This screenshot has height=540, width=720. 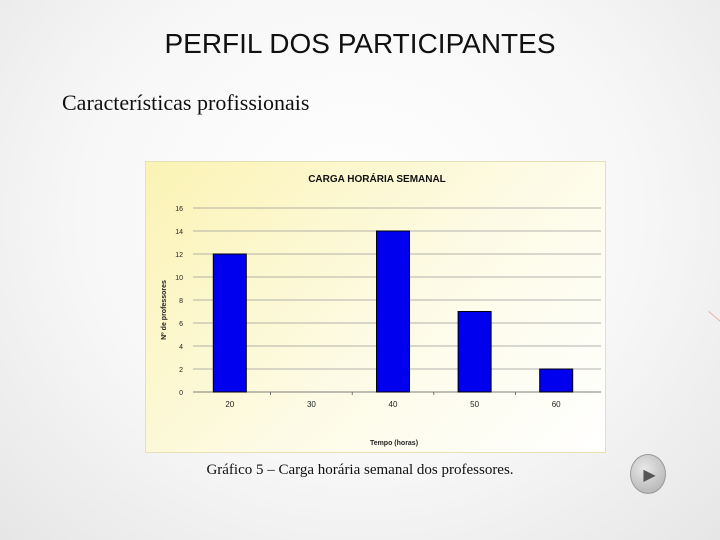 I want to click on slide-subtitle: Características profissionais, so click(x=186, y=102).